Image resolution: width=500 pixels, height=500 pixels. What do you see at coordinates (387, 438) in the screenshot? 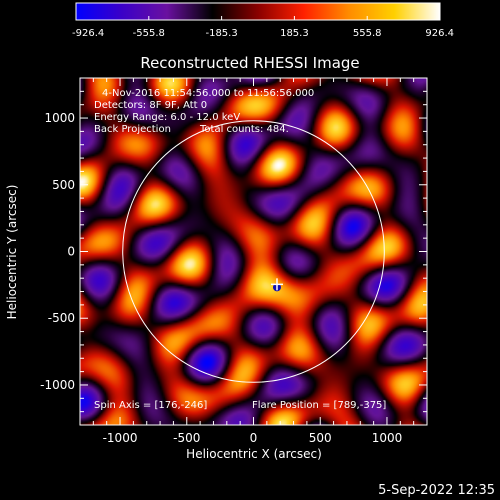
I see `x-tick-label: 1000` at bounding box center [387, 438].